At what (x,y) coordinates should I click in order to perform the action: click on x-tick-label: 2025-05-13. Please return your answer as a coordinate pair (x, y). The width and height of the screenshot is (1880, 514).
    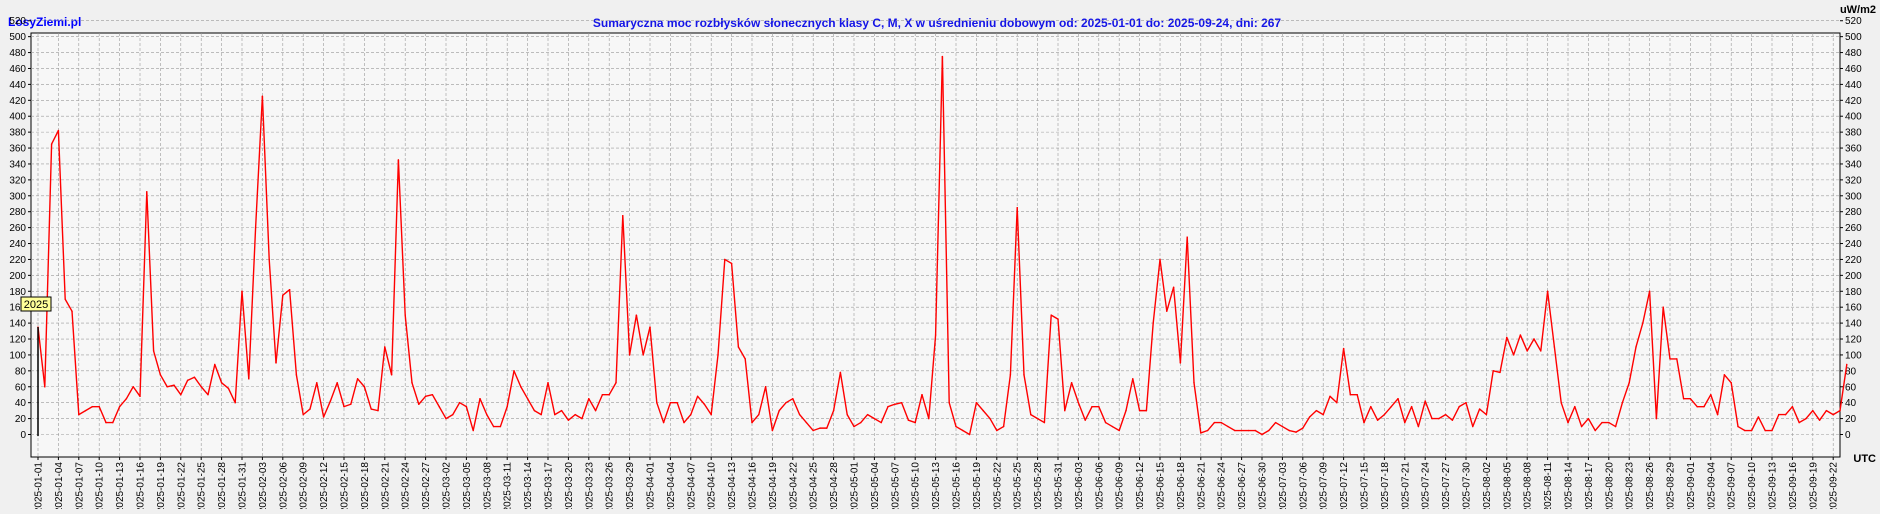
    Looking at the image, I should click on (936, 485).